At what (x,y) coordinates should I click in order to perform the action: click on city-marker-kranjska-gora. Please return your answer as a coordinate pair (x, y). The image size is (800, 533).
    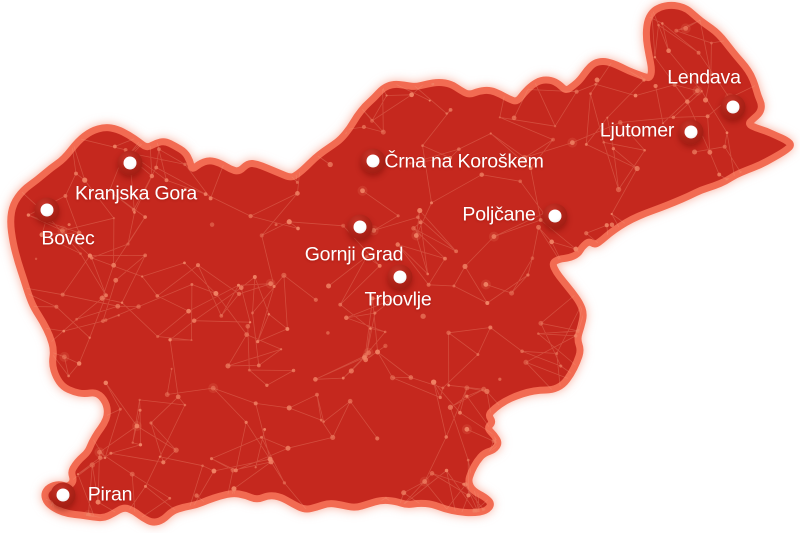
    Looking at the image, I should click on (130, 163).